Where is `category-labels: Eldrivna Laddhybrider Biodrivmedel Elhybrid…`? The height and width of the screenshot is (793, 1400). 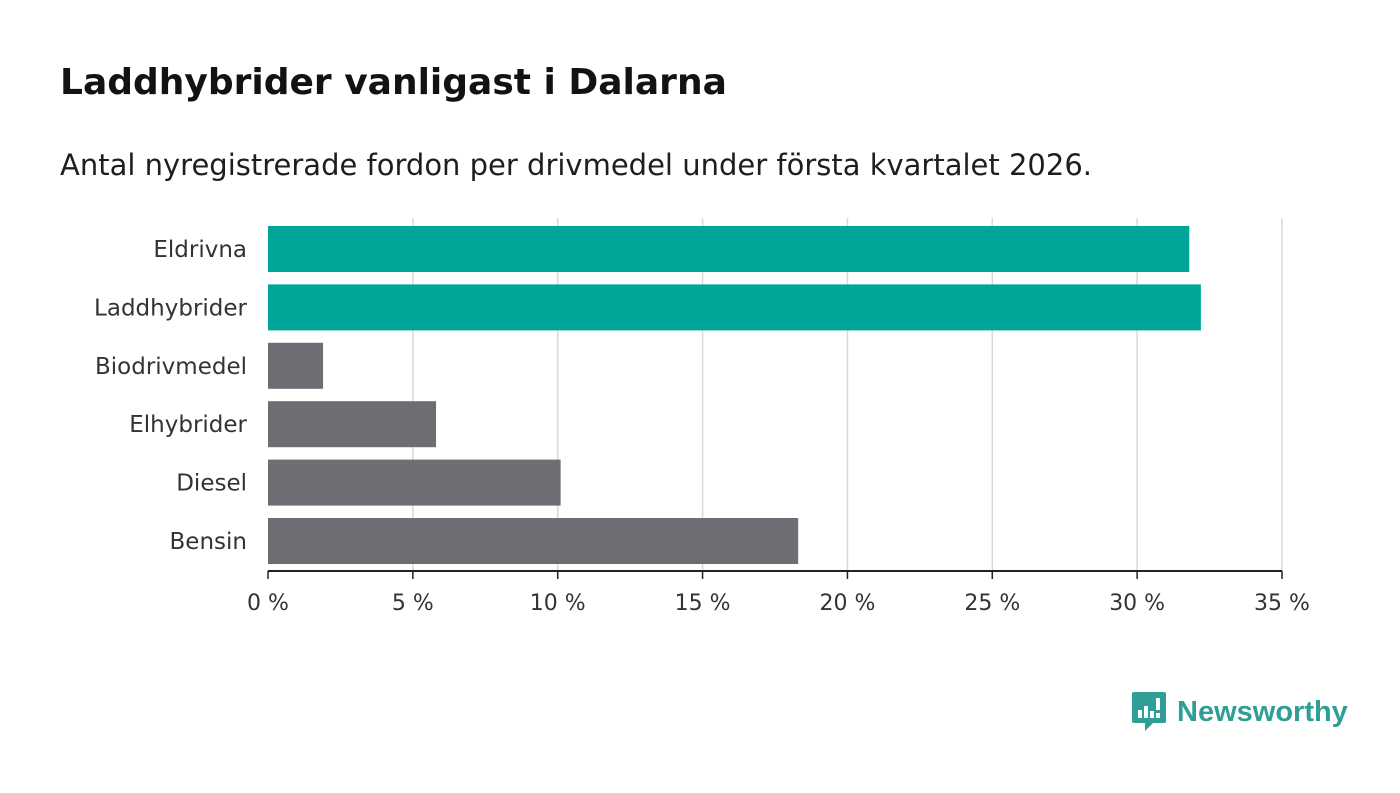 category-labels: Eldrivna Laddhybrider Biodrivmedel Elhybrid… is located at coordinates (170, 396).